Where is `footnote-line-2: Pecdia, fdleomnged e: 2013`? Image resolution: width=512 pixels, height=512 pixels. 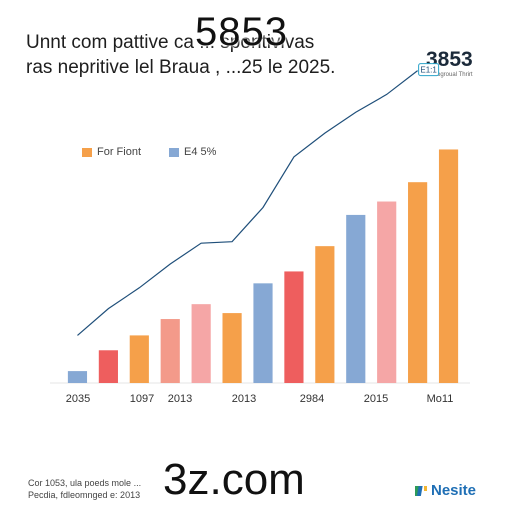 footnote-line-2: Pecdia, fdleomnged e: 2013 is located at coordinates (84, 495).